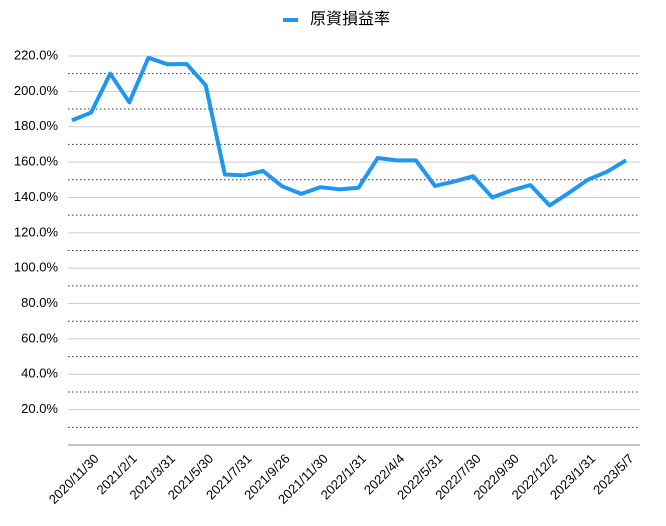  What do you see at coordinates (39, 337) in the screenshot?
I see `y-tick-label: 60.0%` at bounding box center [39, 337].